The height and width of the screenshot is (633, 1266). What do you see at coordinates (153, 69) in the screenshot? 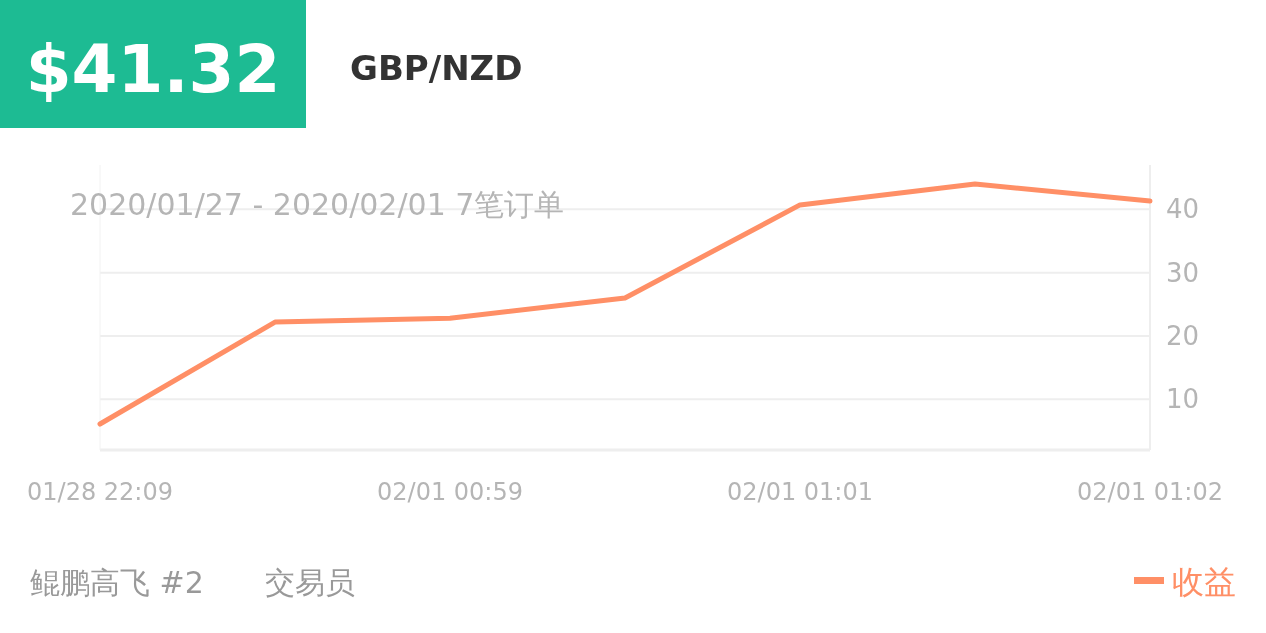
I see `chart-title: $41.32` at bounding box center [153, 69].